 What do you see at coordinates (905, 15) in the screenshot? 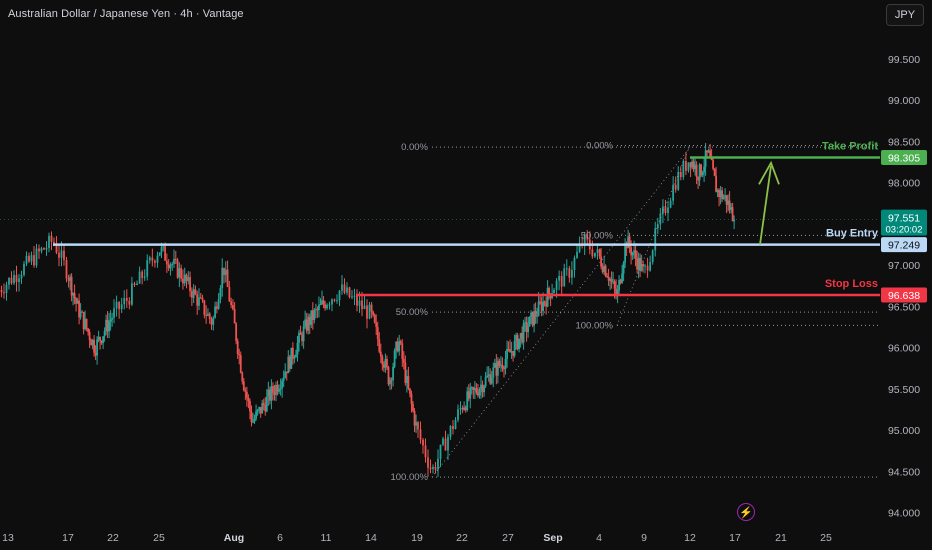
I see `currency-button: JPY` at bounding box center [905, 15].